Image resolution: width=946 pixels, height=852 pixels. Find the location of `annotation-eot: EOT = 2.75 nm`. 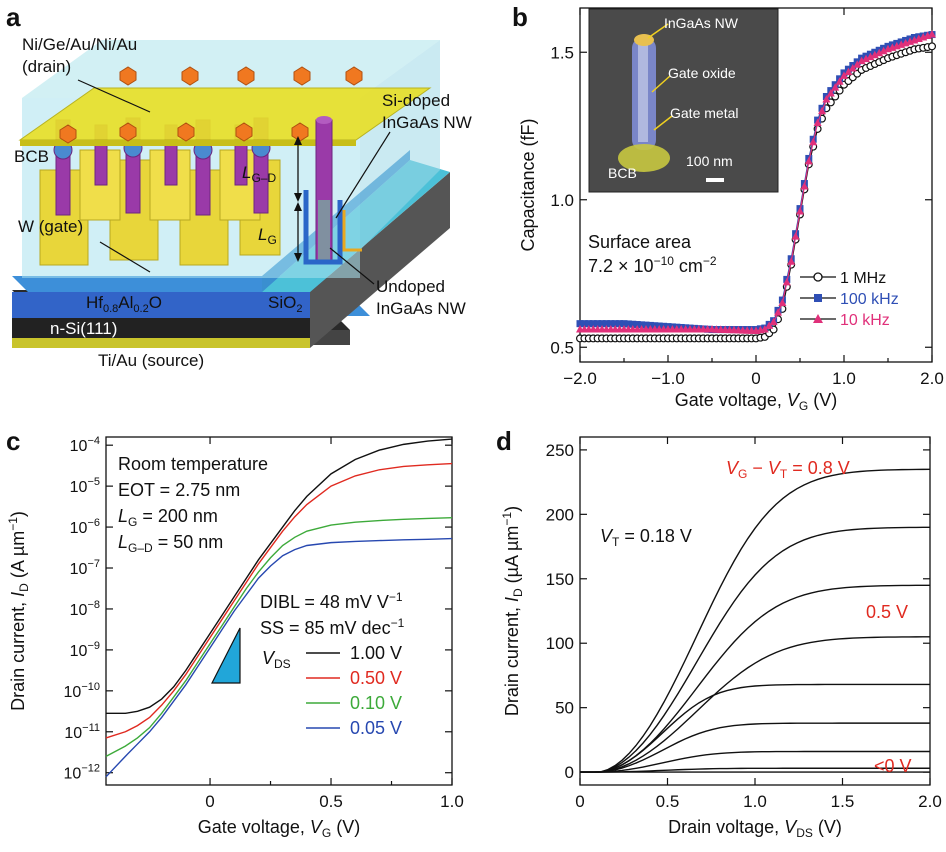

annotation-eot: EOT = 2.75 nm is located at coordinates (179, 490).